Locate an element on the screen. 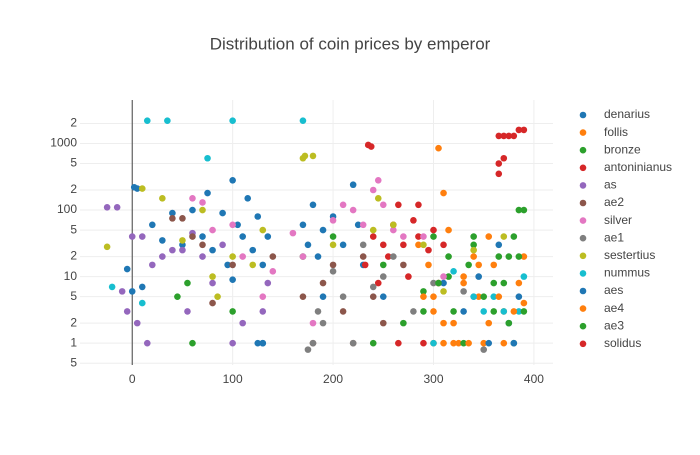  legend-label: bronze is located at coordinates (622, 149).